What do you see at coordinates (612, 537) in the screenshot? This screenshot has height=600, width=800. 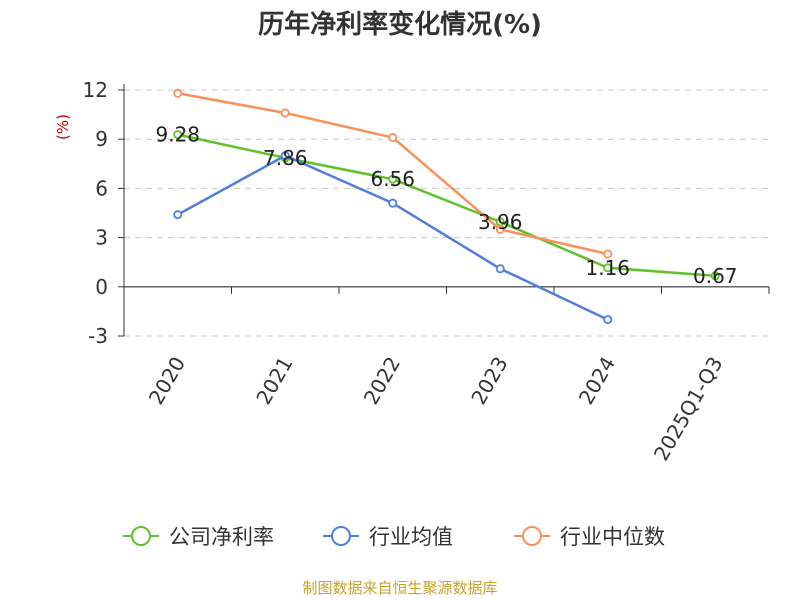 I see `legend-label: 行业中位数` at bounding box center [612, 537].